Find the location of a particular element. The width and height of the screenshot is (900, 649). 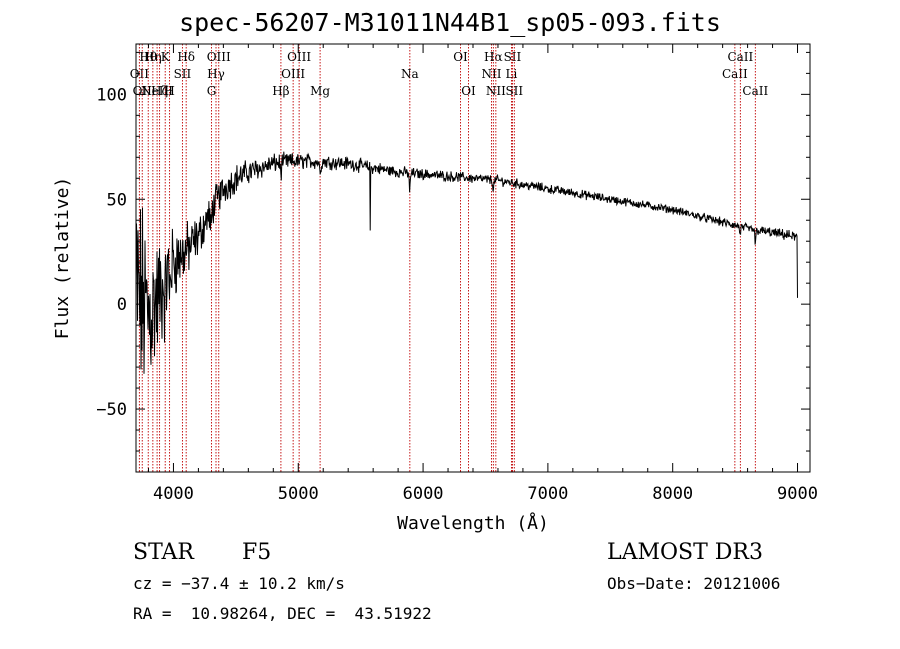

chart-title: spec-56207-M31011N44B1_sp05-093.fits is located at coordinates (450, 22).